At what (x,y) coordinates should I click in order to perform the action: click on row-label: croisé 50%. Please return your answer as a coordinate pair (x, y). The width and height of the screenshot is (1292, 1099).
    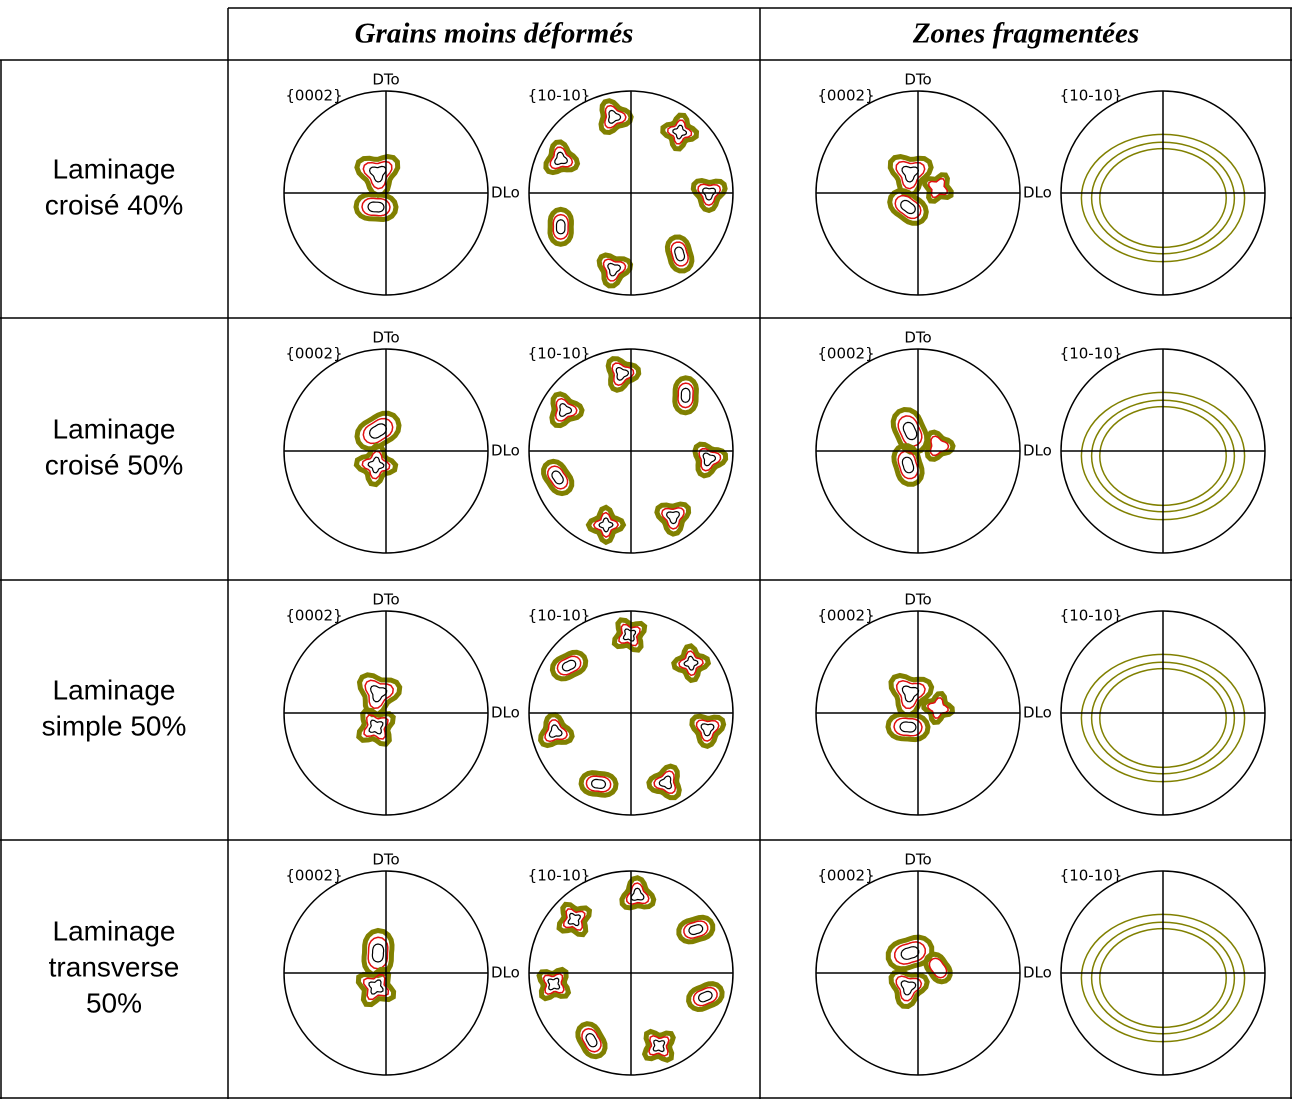
    Looking at the image, I should click on (114, 464).